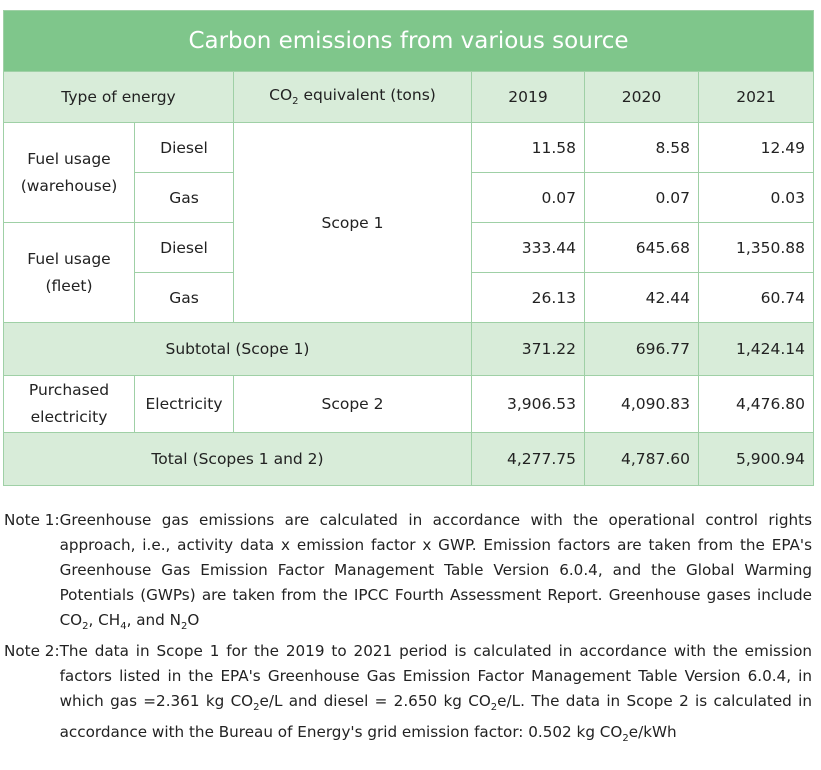  What do you see at coordinates (641, 147) in the screenshot?
I see `value-2020: 8.58` at bounding box center [641, 147].